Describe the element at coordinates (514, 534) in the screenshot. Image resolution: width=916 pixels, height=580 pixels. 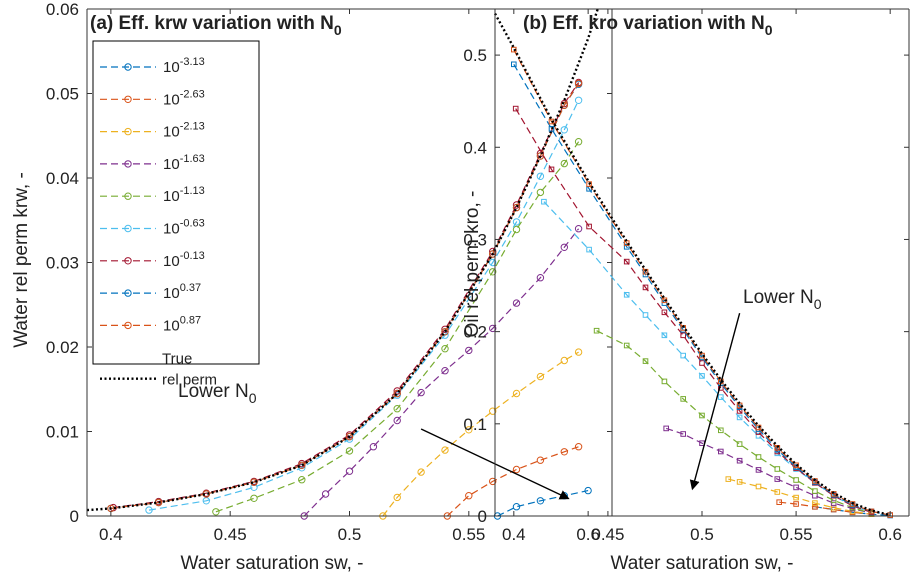
I see `panel-b-xtick-label: 0.4` at that location.